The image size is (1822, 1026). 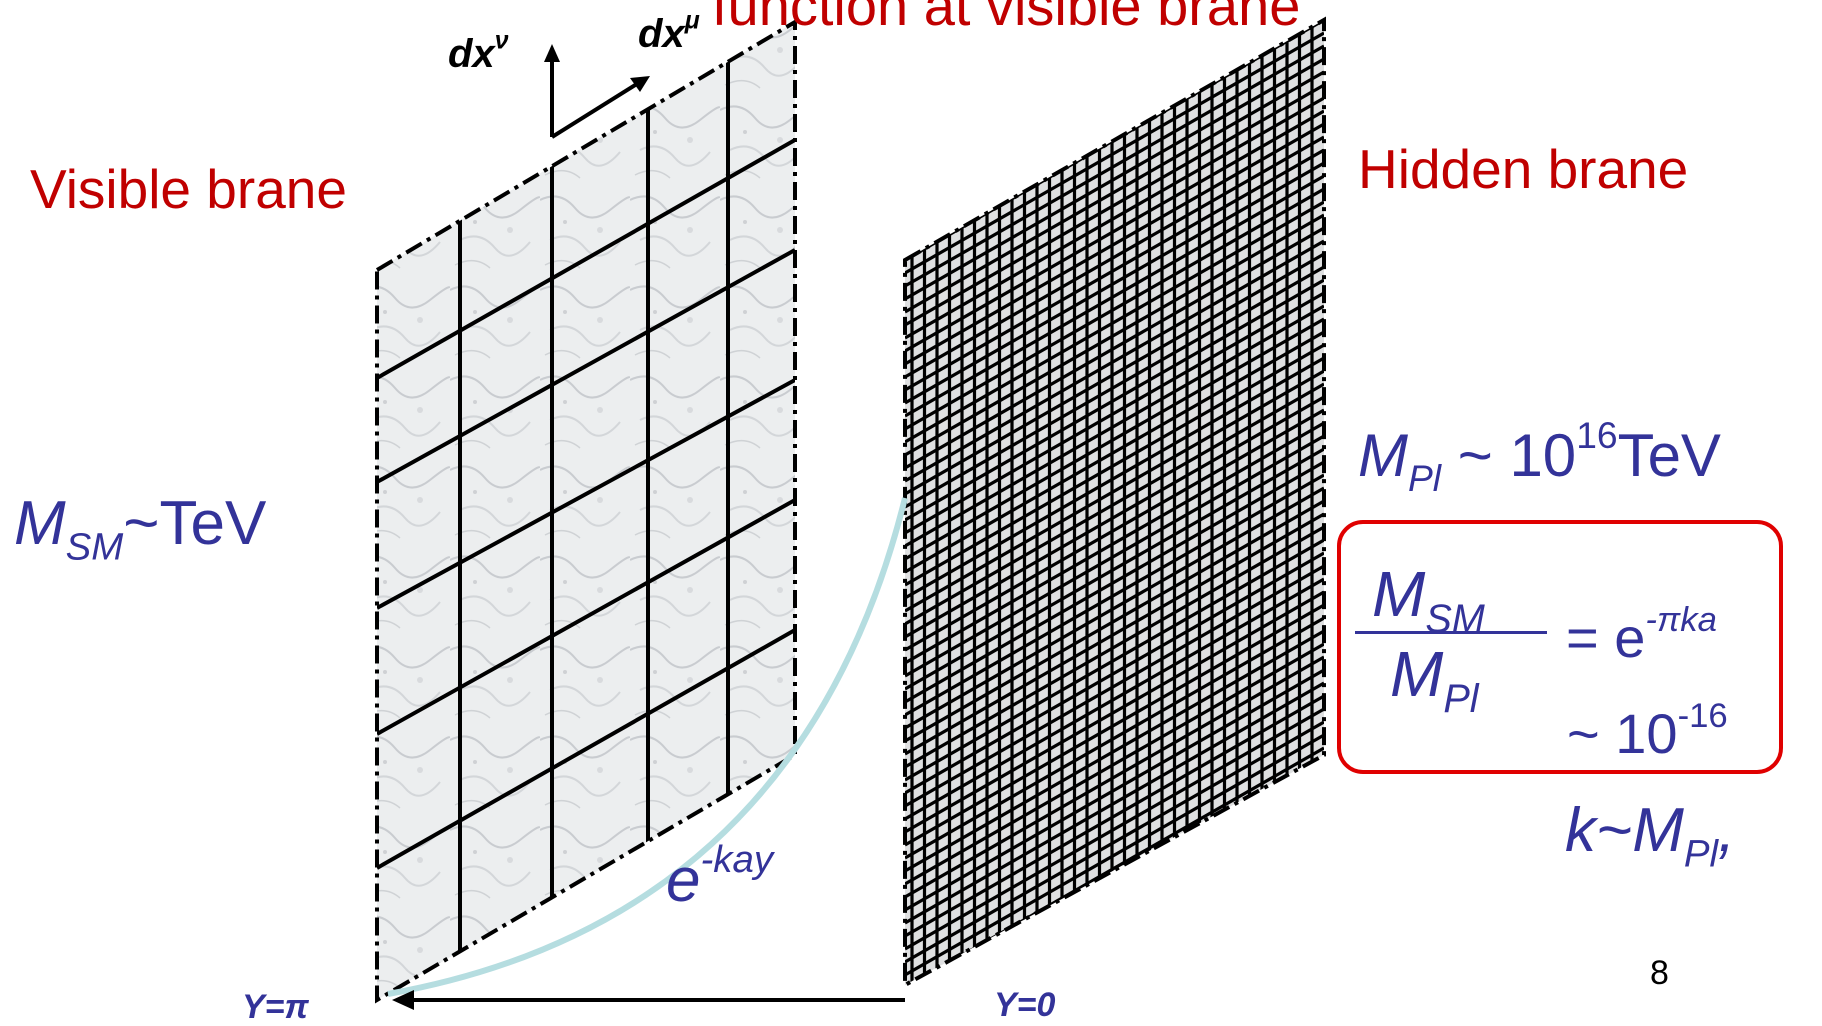 I want to click on slide-number: 8, so click(x=1659, y=973).